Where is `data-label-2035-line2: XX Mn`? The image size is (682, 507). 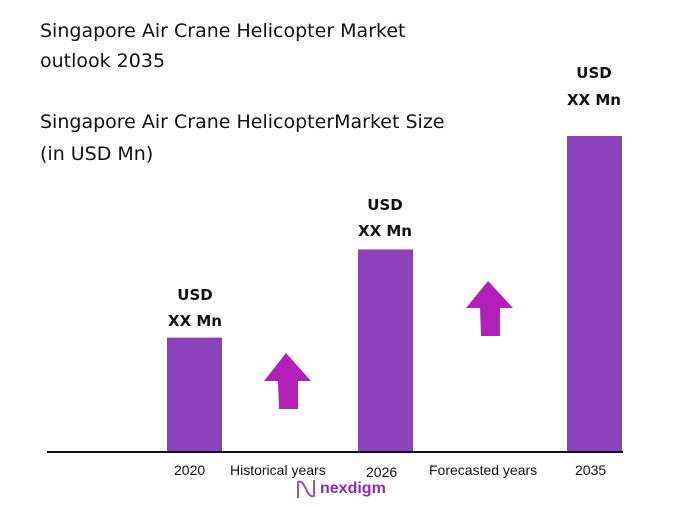 data-label-2035-line2: XX Mn is located at coordinates (594, 100).